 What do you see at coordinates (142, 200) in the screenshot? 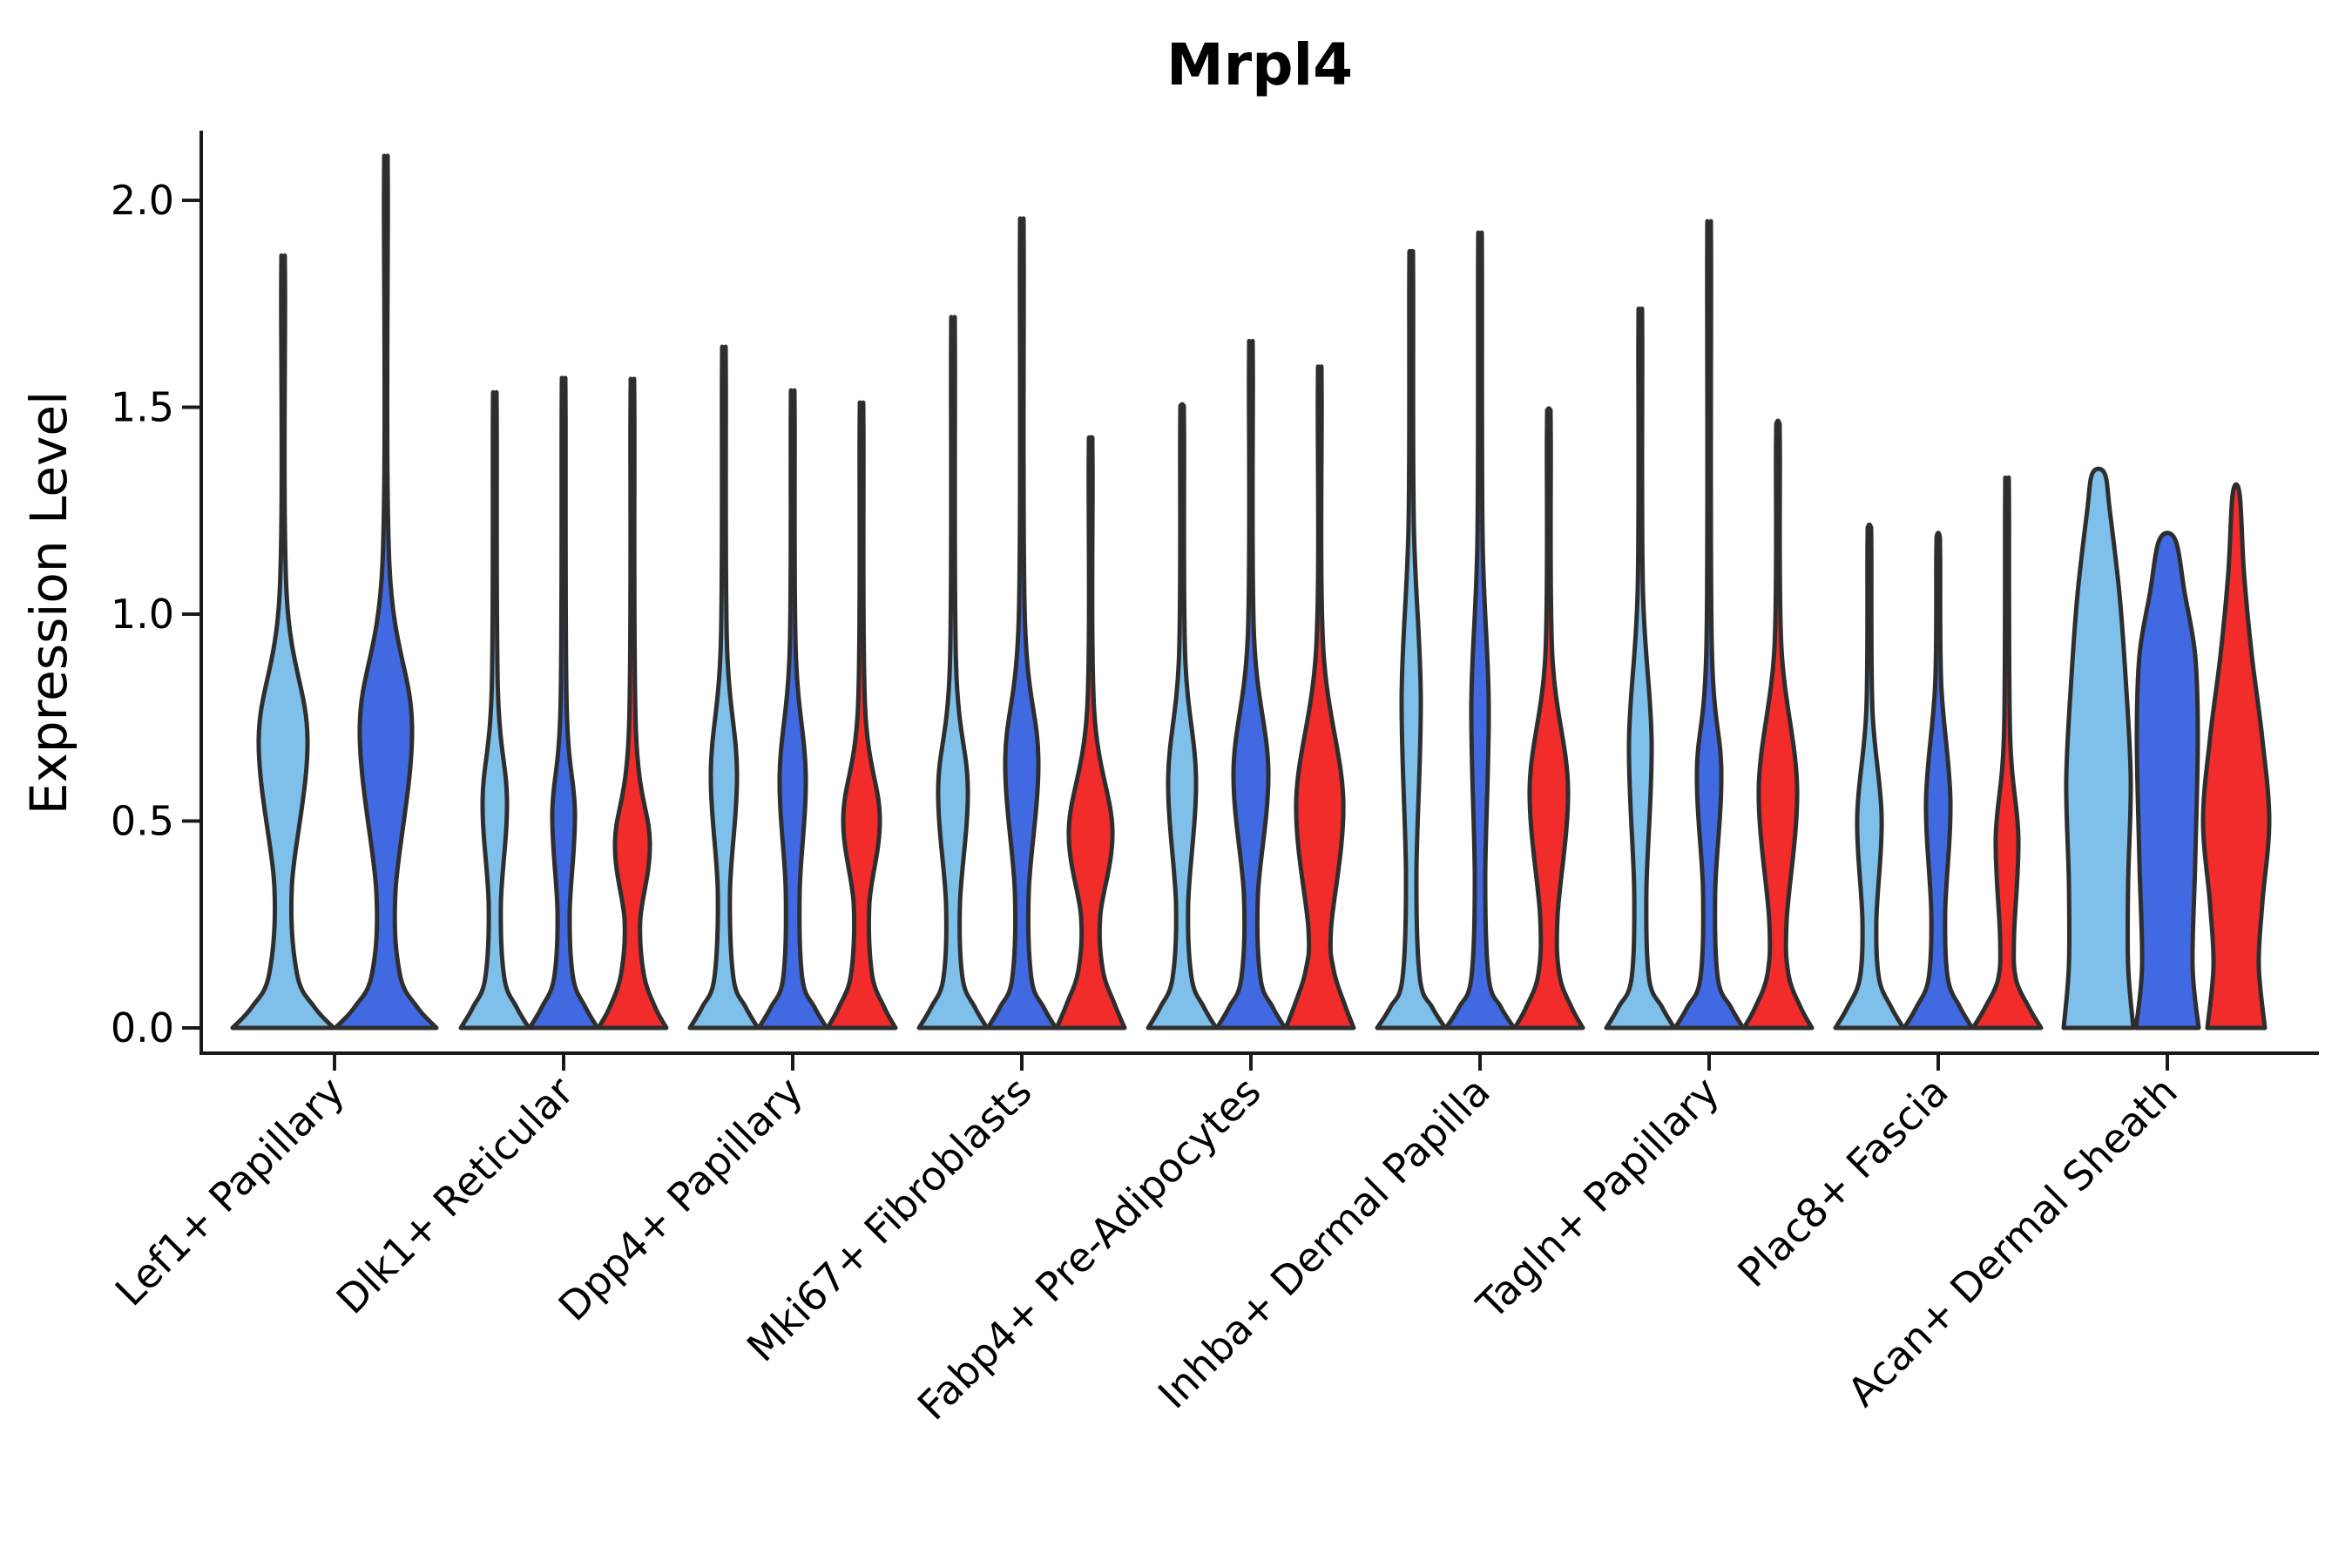
I see `y-tick-label: 2.0` at bounding box center [142, 200].